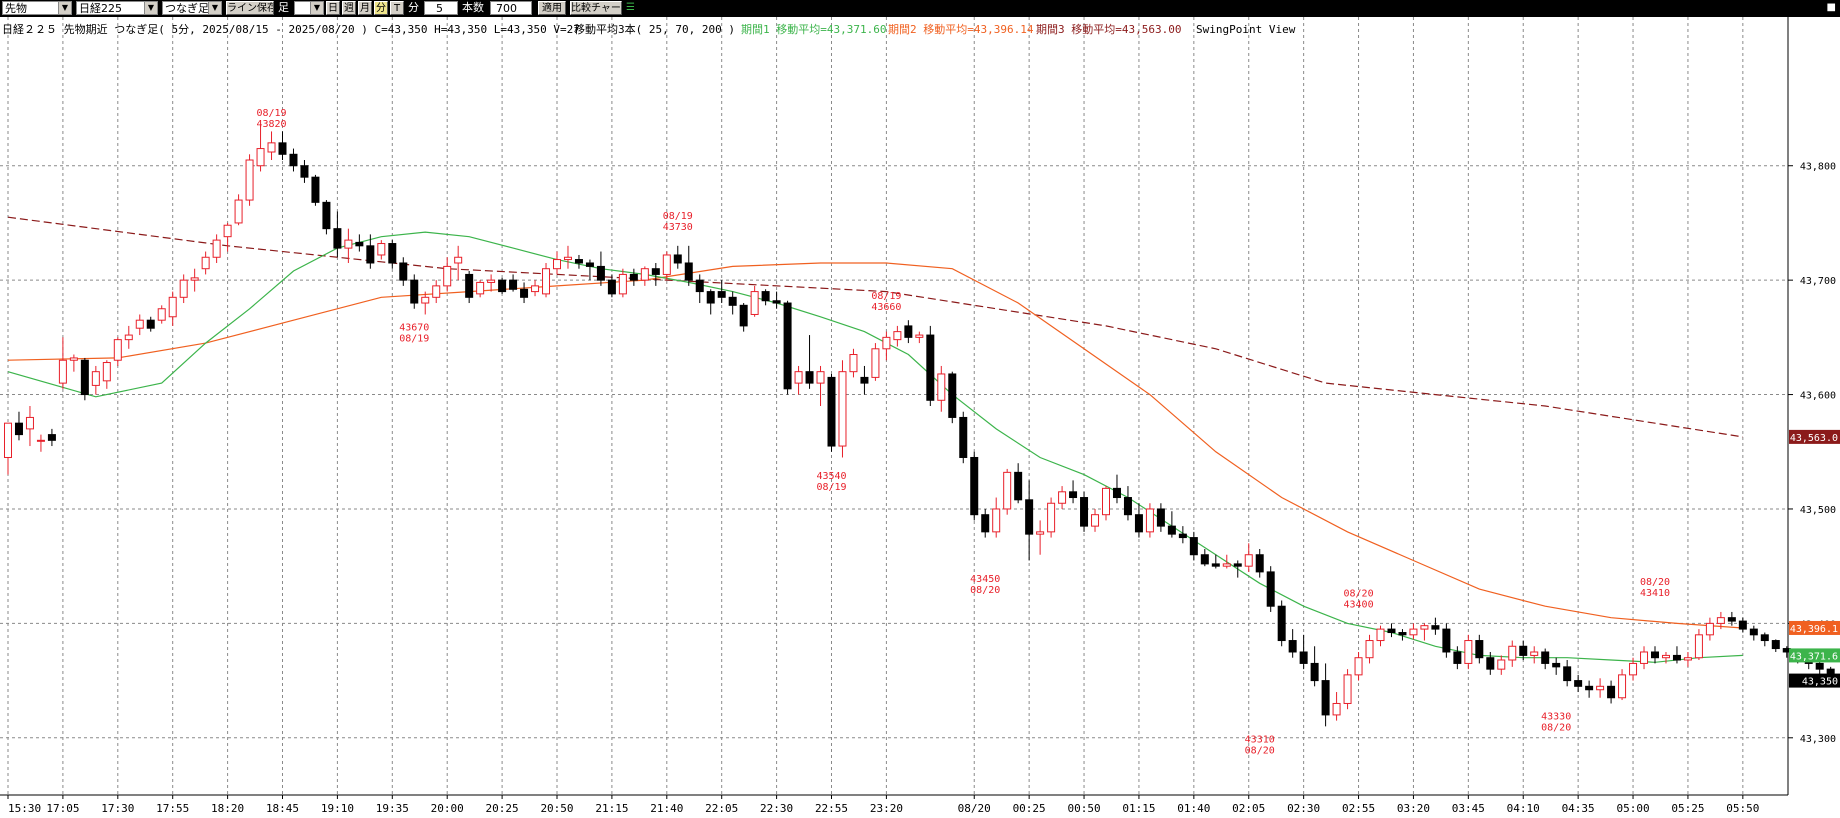 This screenshot has width=1840, height=818. What do you see at coordinates (985, 579) in the screenshot?
I see `swing-point-line: 43450` at bounding box center [985, 579].